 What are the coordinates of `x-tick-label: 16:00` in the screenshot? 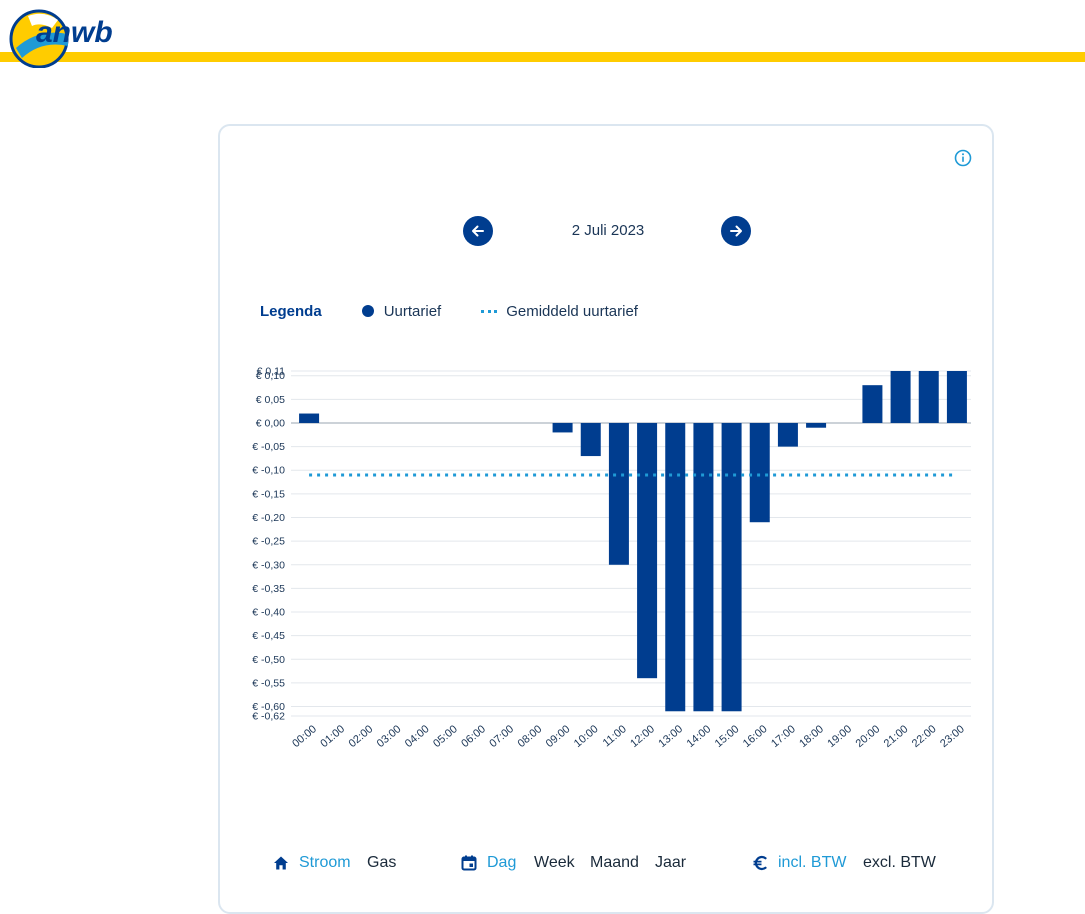 It's located at (755, 736).